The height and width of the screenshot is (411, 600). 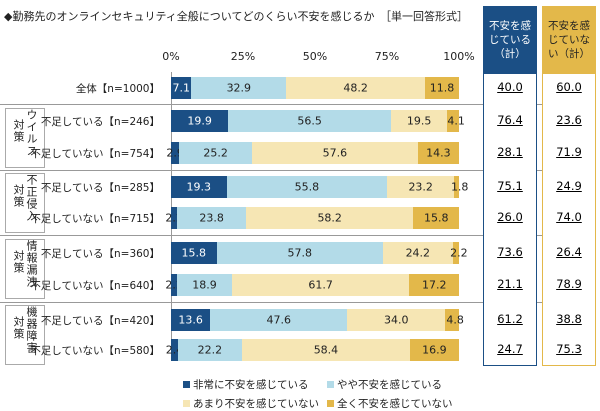 I want to click on total-not-anxious-value: 71.9, so click(x=569, y=152).